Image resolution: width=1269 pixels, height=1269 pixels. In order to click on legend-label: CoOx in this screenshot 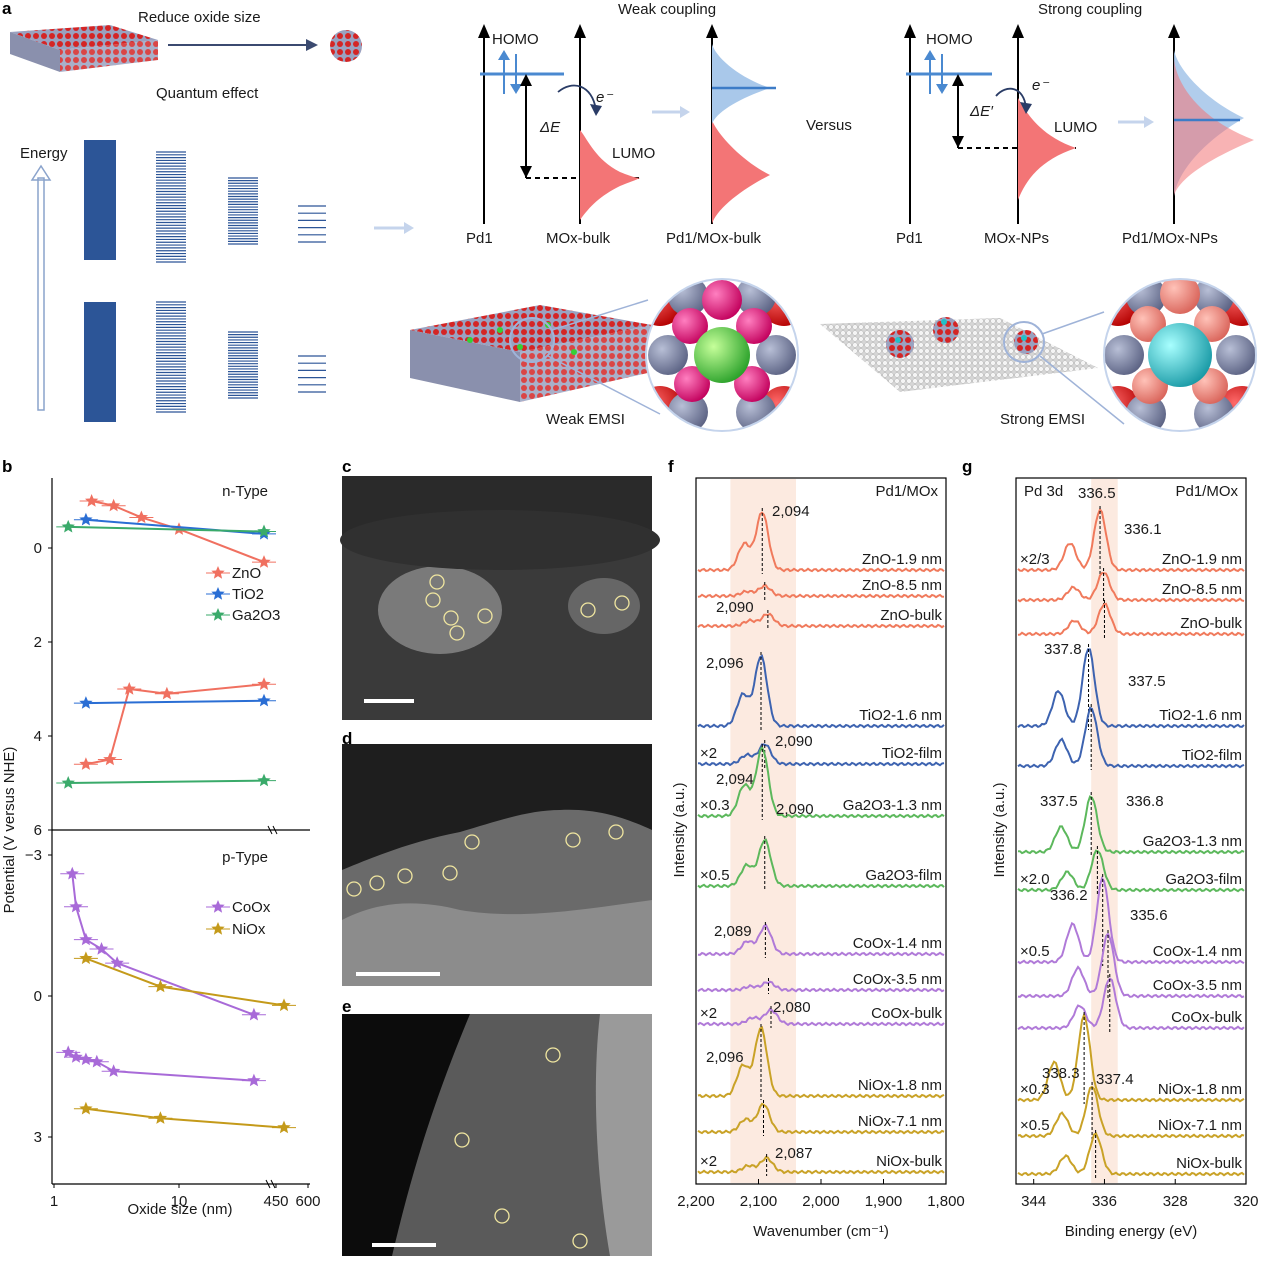, I will do `click(251, 907)`.